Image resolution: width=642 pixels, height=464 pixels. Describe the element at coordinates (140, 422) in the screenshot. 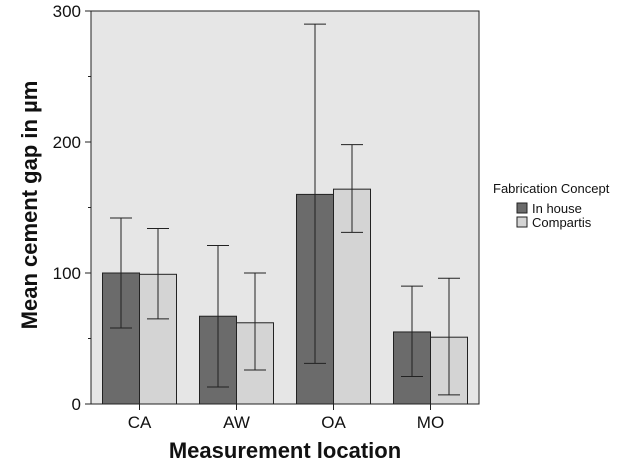

I see `x-tick-label: CA` at that location.